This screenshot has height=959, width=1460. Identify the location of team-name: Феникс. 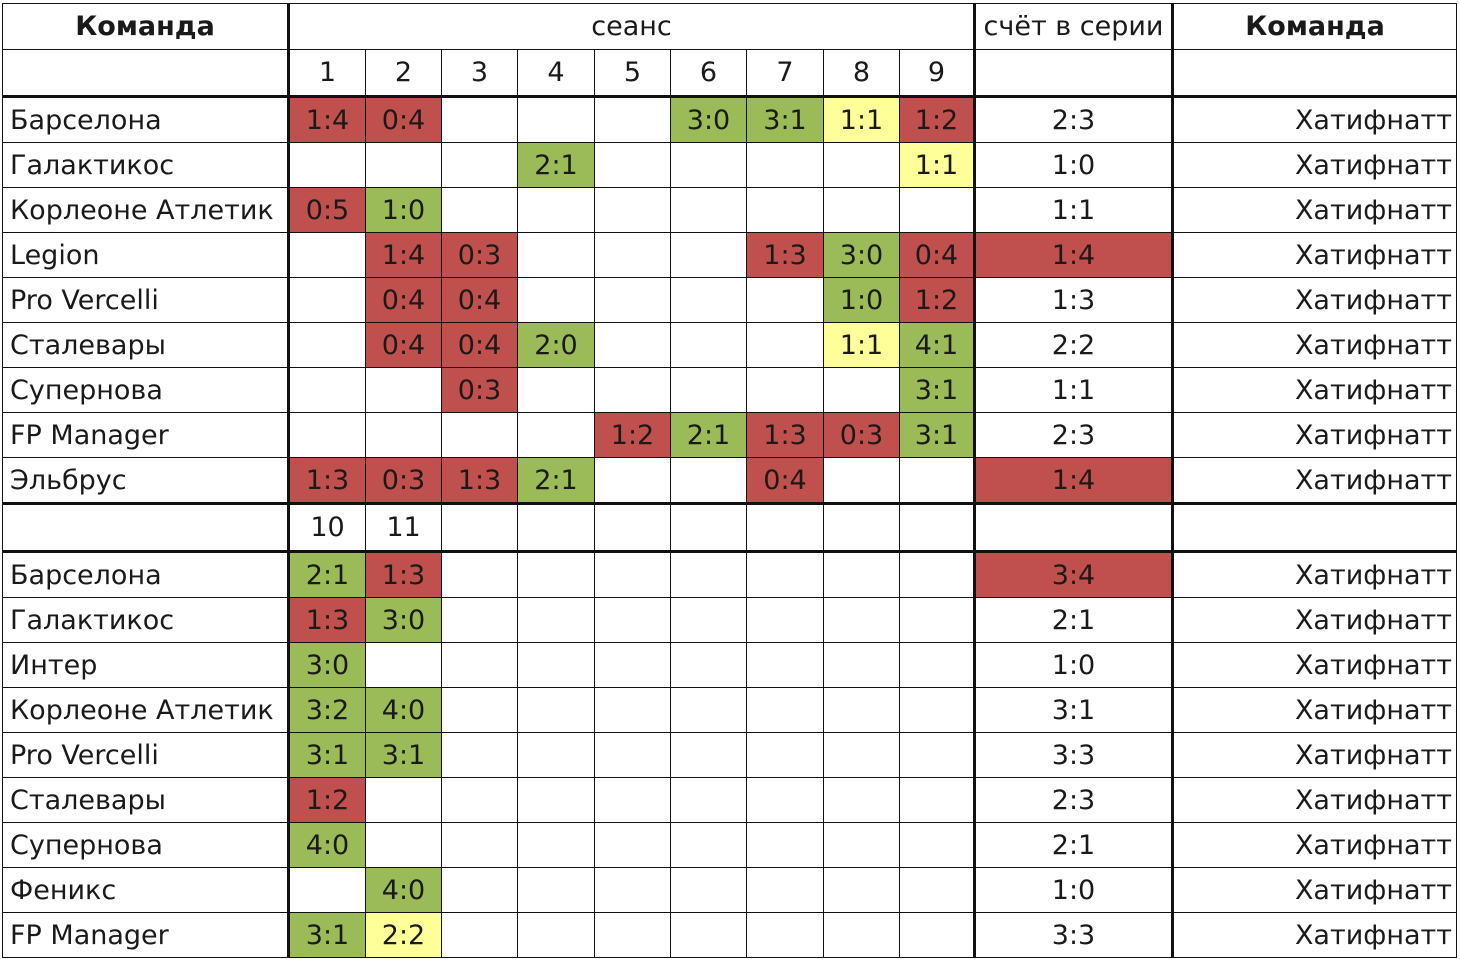
(146, 890).